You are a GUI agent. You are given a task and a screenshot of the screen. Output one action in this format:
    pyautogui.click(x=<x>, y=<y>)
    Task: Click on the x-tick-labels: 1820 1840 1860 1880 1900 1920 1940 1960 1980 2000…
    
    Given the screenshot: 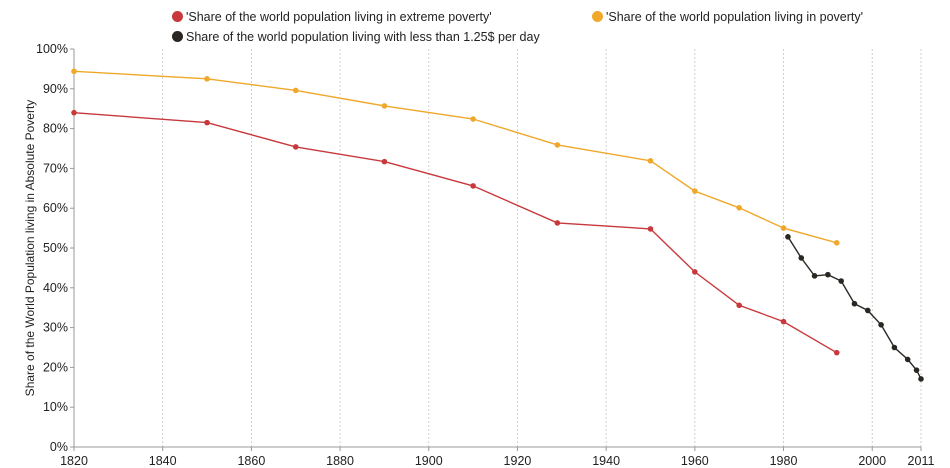 What is the action you would take?
    pyautogui.click(x=497, y=461)
    